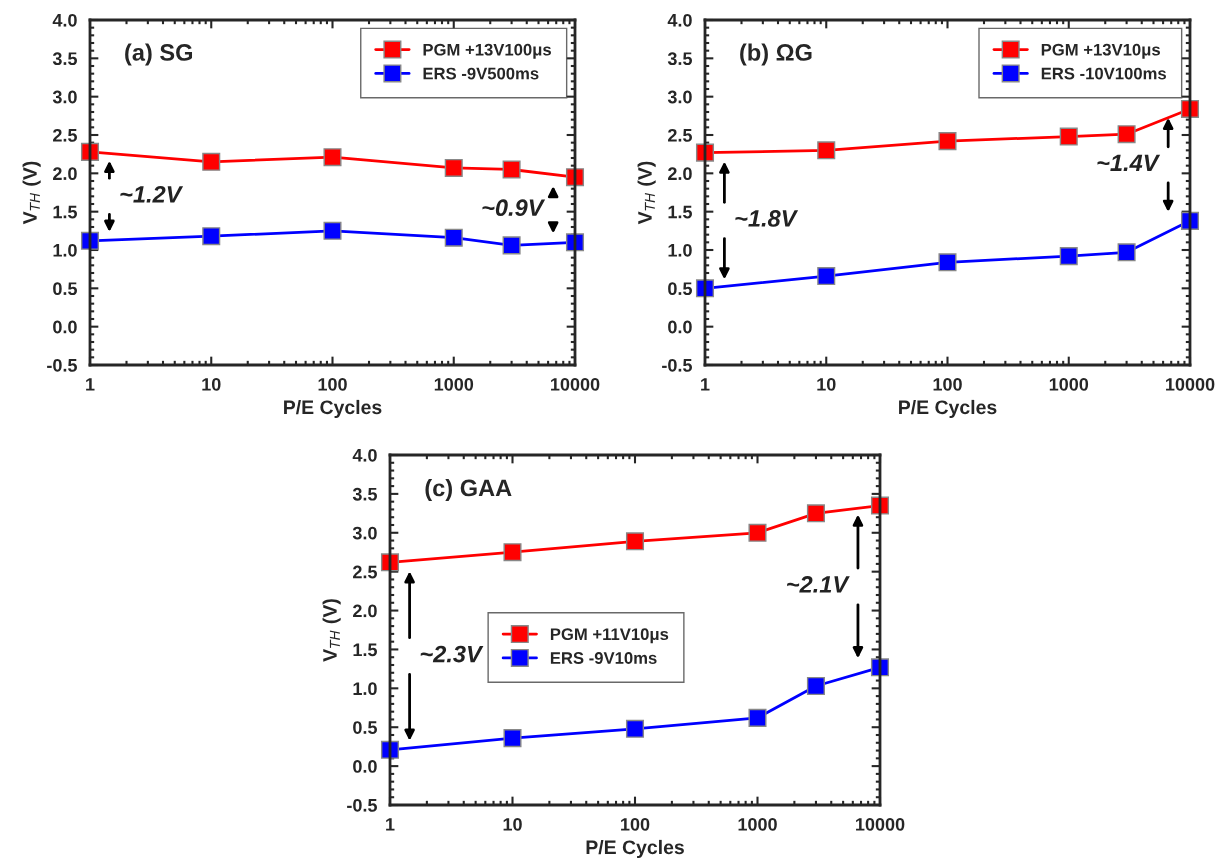 Image resolution: width=1225 pixels, height=865 pixels. Describe the element at coordinates (1129, 163) in the screenshot. I see `annotation: ~1.4V` at that location.